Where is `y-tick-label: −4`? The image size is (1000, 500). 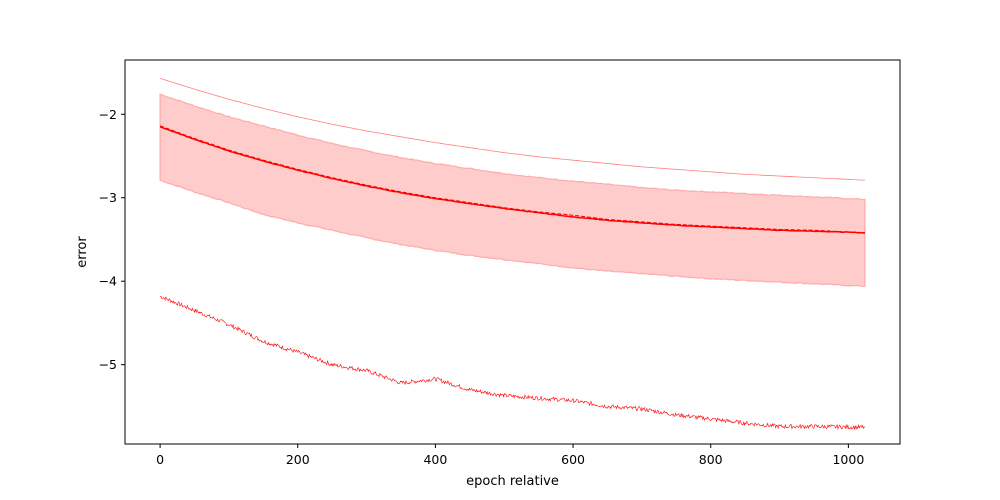
y-tick-label: −4 is located at coordinates (108, 281).